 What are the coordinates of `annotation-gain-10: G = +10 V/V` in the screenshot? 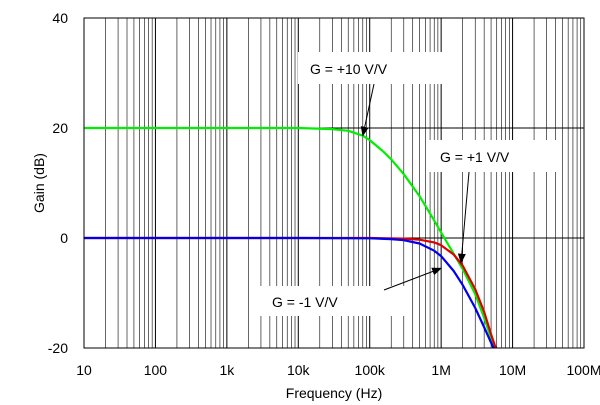 It's located at (373, 94).